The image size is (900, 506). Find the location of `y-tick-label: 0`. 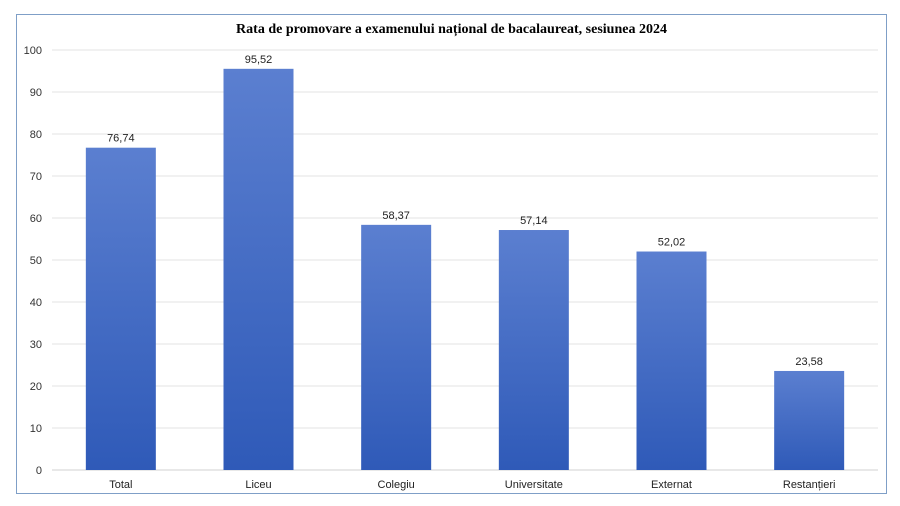

y-tick-label: 0 is located at coordinates (39, 471).